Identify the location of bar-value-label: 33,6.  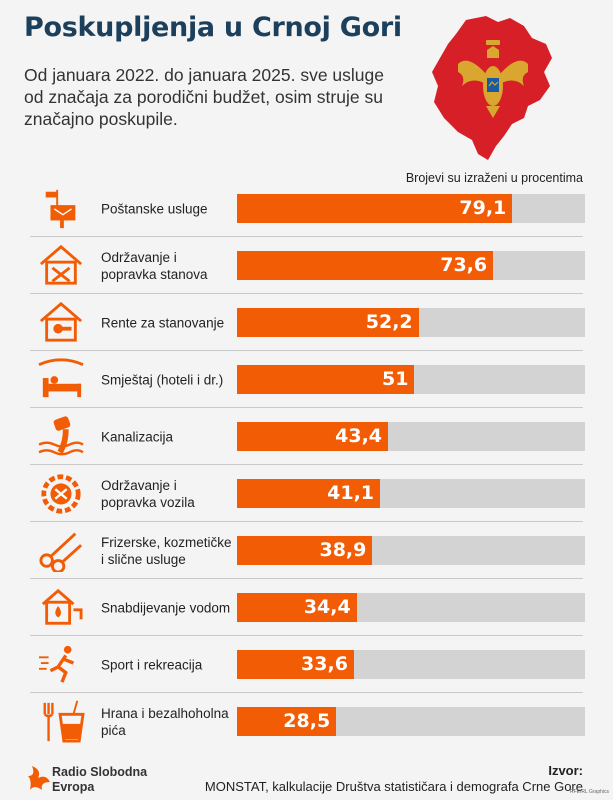
(324, 664).